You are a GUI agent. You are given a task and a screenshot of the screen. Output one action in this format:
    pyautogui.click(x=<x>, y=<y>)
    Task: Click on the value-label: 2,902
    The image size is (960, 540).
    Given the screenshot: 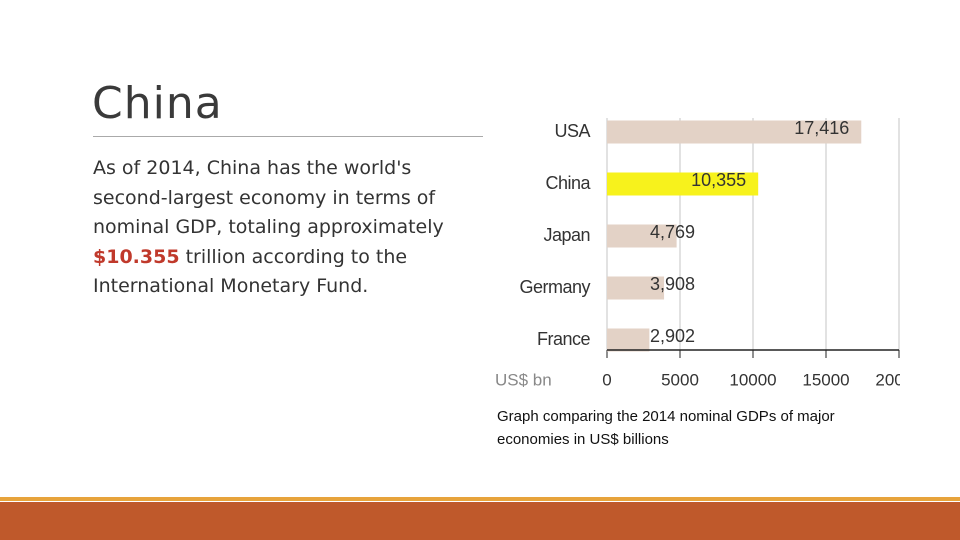 What is the action you would take?
    pyautogui.click(x=672, y=336)
    